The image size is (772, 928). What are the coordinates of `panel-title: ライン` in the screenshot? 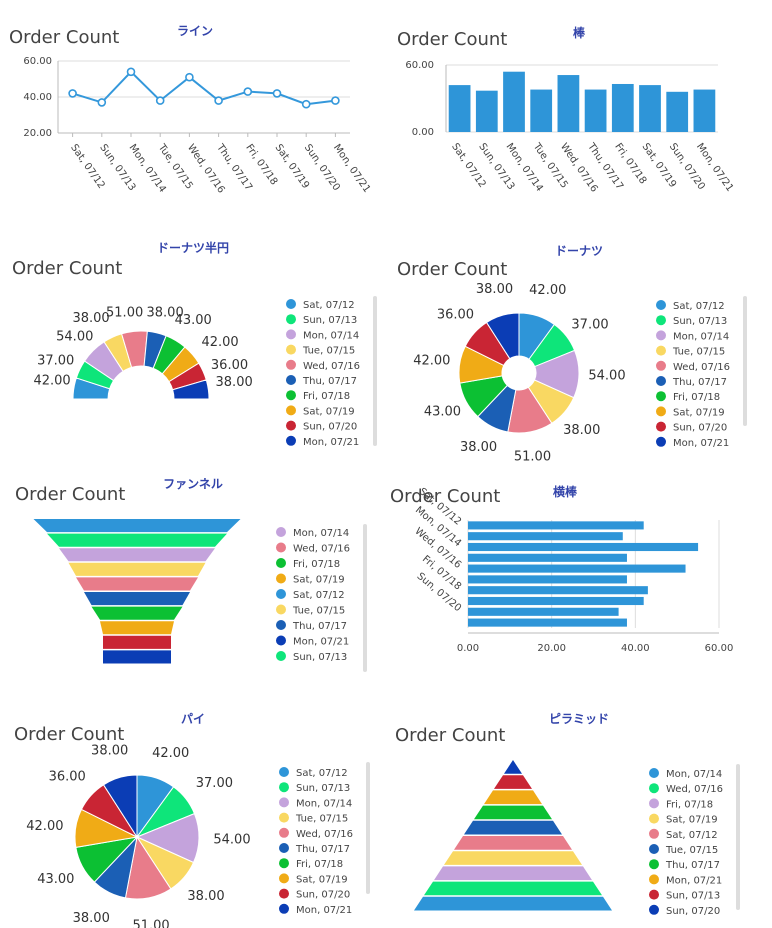 It's located at (194, 31).